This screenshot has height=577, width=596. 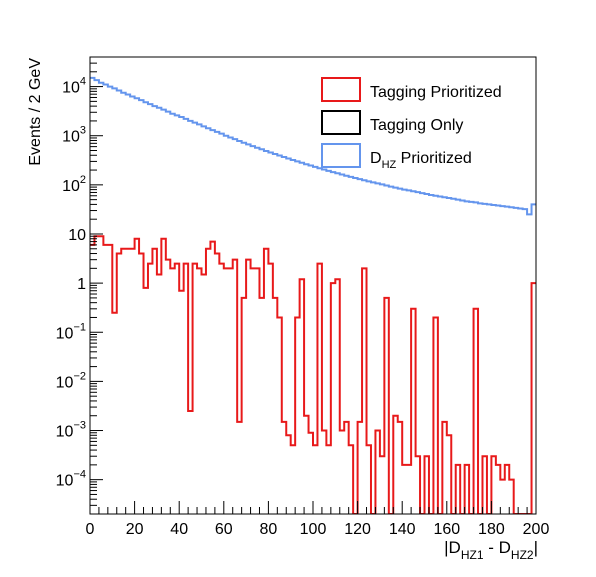 What do you see at coordinates (35, 112) in the screenshot?
I see `y-axis-label: Events / 2 GeV` at bounding box center [35, 112].